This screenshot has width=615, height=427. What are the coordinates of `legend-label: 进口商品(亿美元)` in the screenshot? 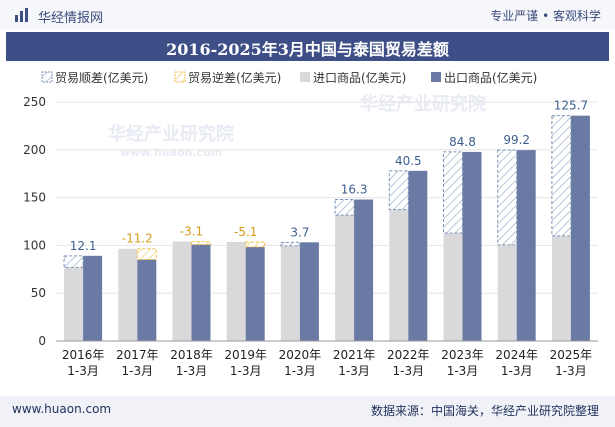 It's located at (359, 77).